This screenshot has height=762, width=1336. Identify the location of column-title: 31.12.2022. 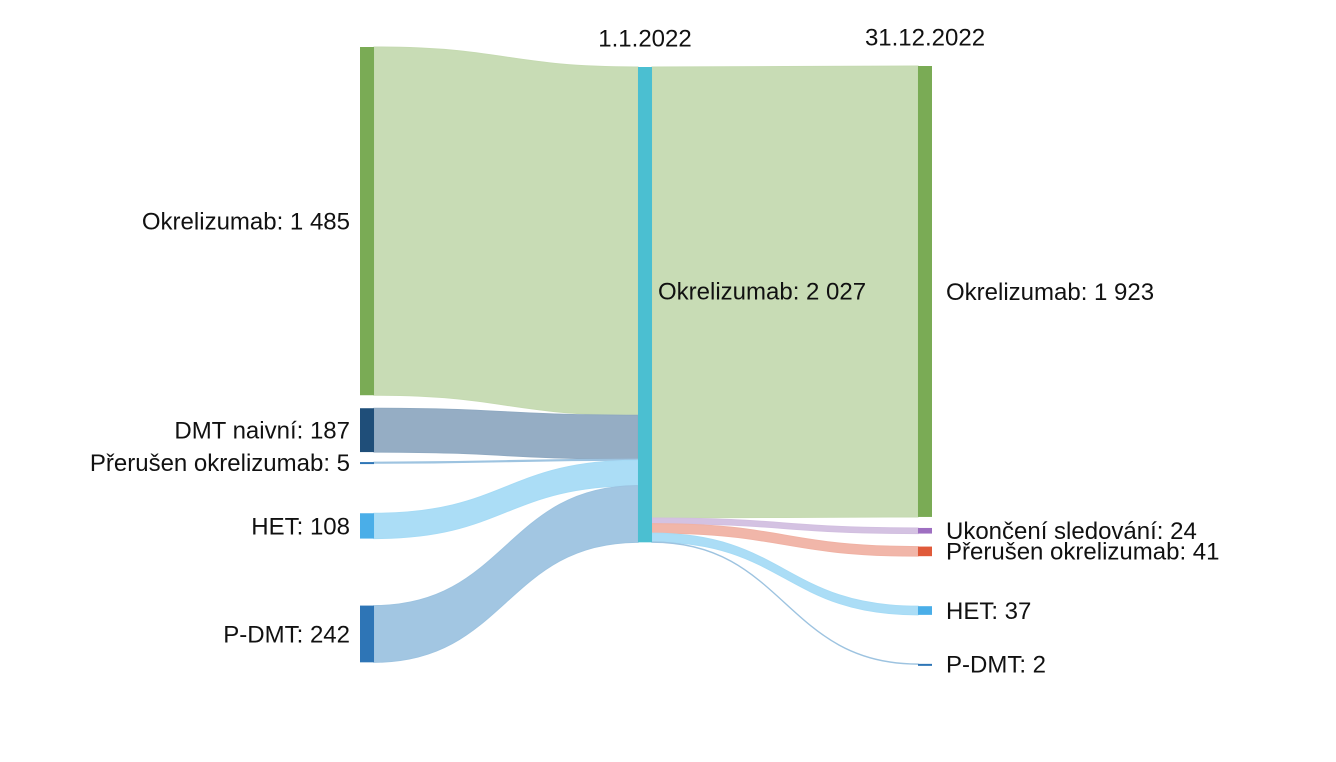
(925, 37).